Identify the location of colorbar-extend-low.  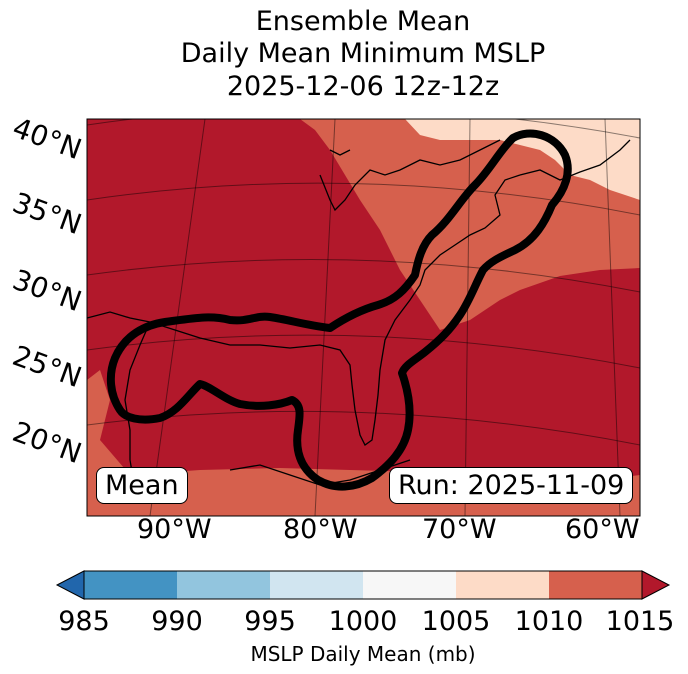
(70, 585).